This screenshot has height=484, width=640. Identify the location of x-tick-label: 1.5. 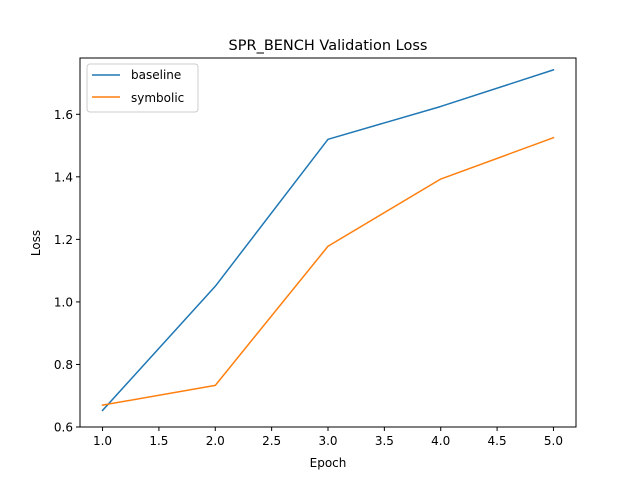
(158, 441).